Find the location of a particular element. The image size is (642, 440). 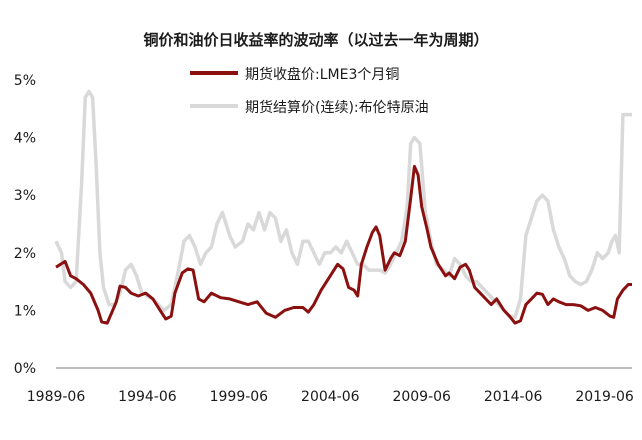

y-tick-label: 4% is located at coordinates (25, 139).